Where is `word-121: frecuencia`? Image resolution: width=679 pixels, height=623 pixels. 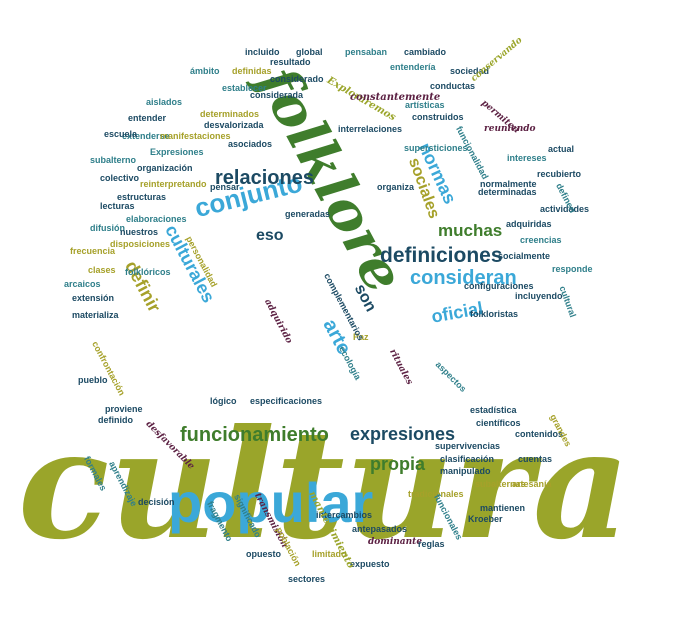 word-121: frecuencia is located at coordinates (93, 251).